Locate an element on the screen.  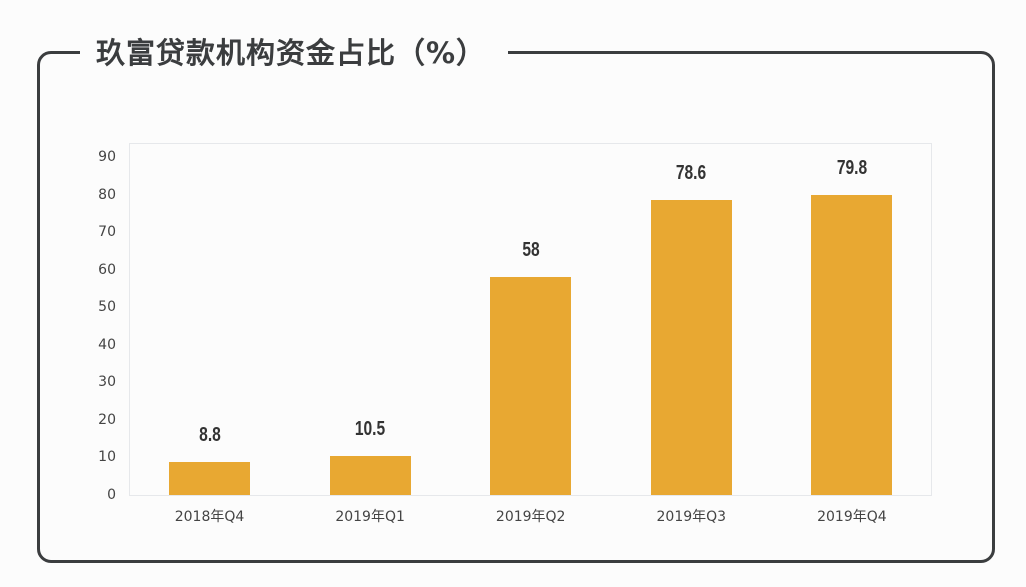
bar-value-label: 78.6 is located at coordinates (691, 172).